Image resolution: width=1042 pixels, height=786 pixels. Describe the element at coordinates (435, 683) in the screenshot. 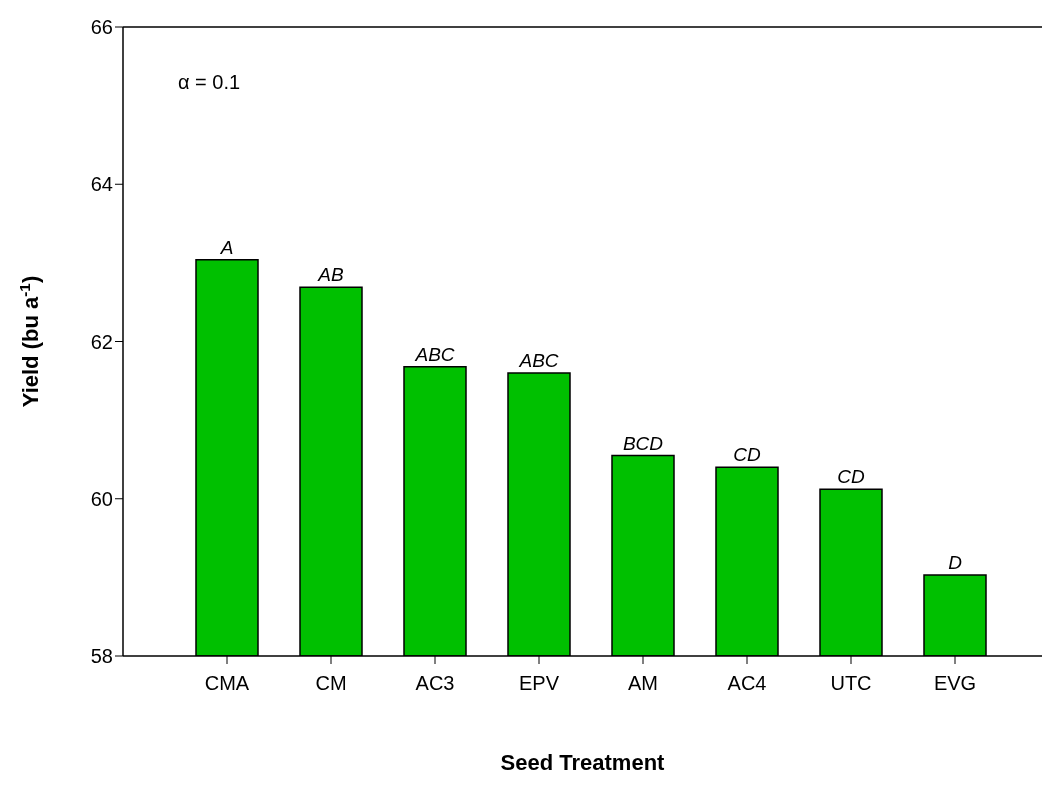

I see `x-tick-label: AC3` at that location.